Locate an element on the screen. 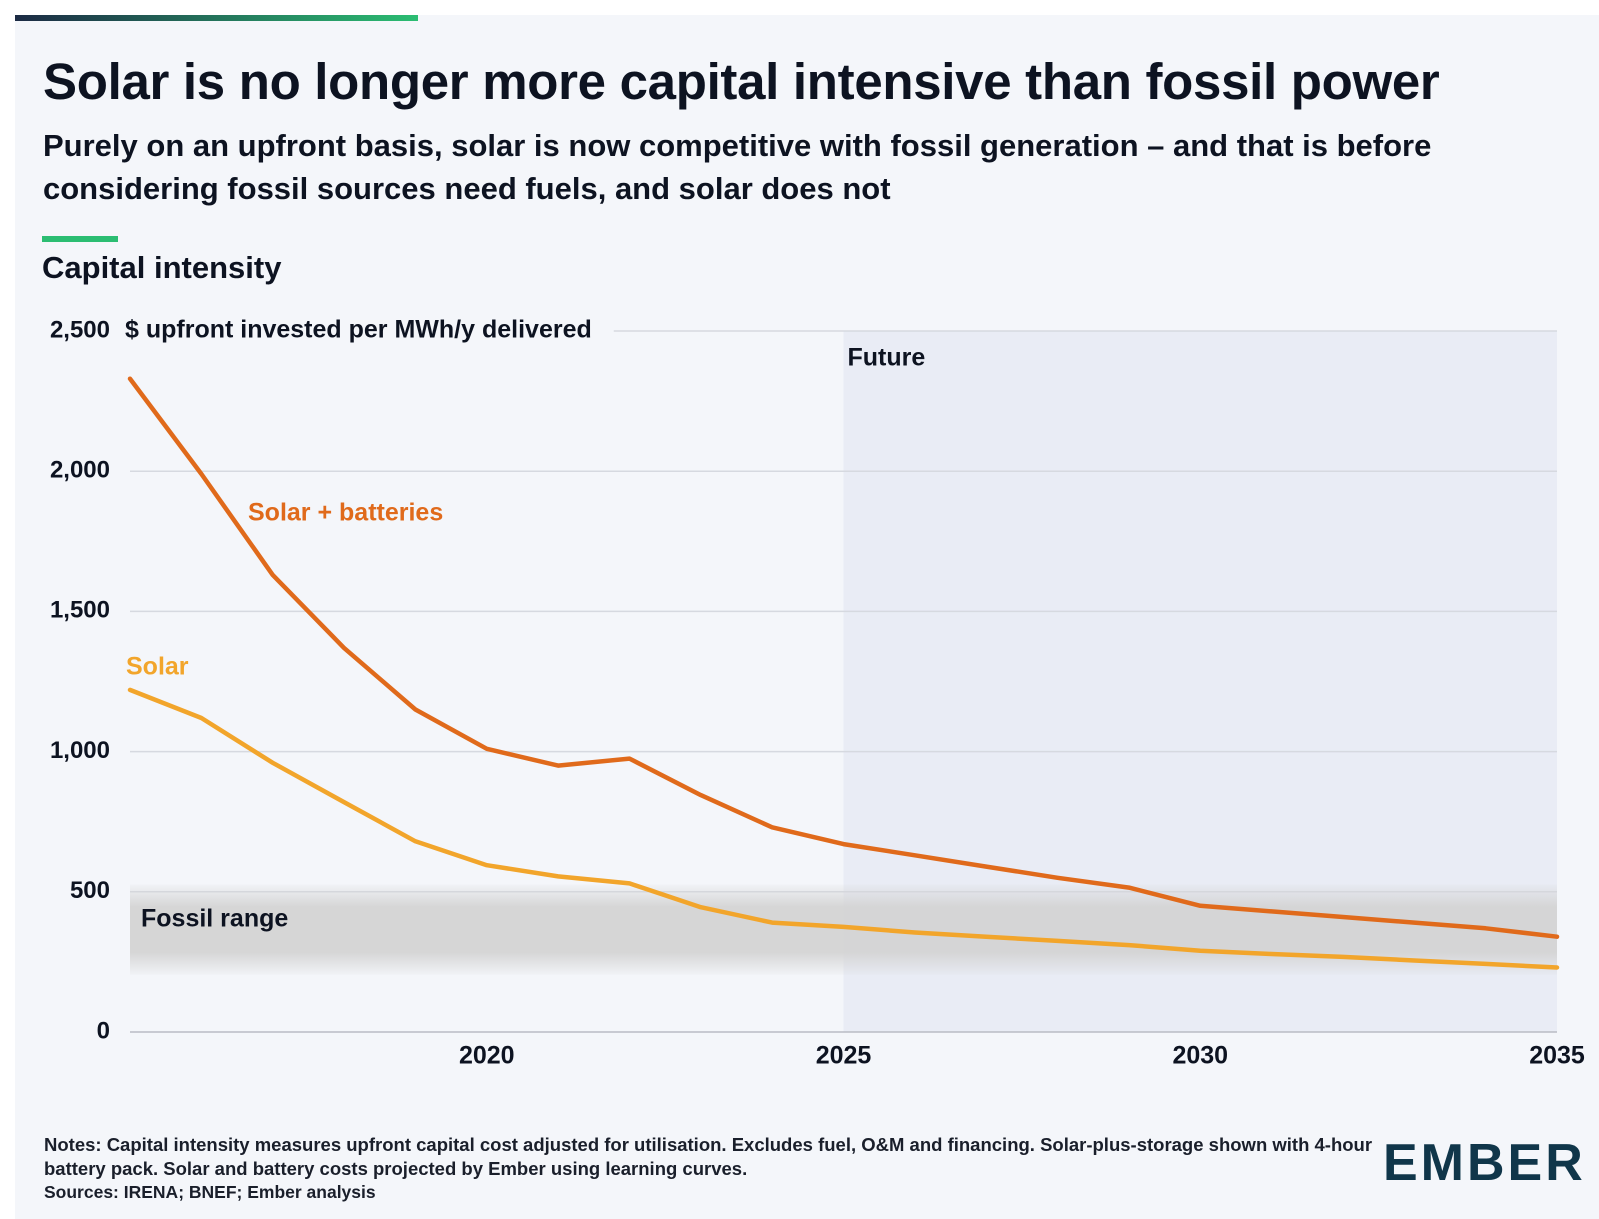 This screenshot has height=1219, width=1599. fossil-range-label: Fossil range is located at coordinates (214, 919).